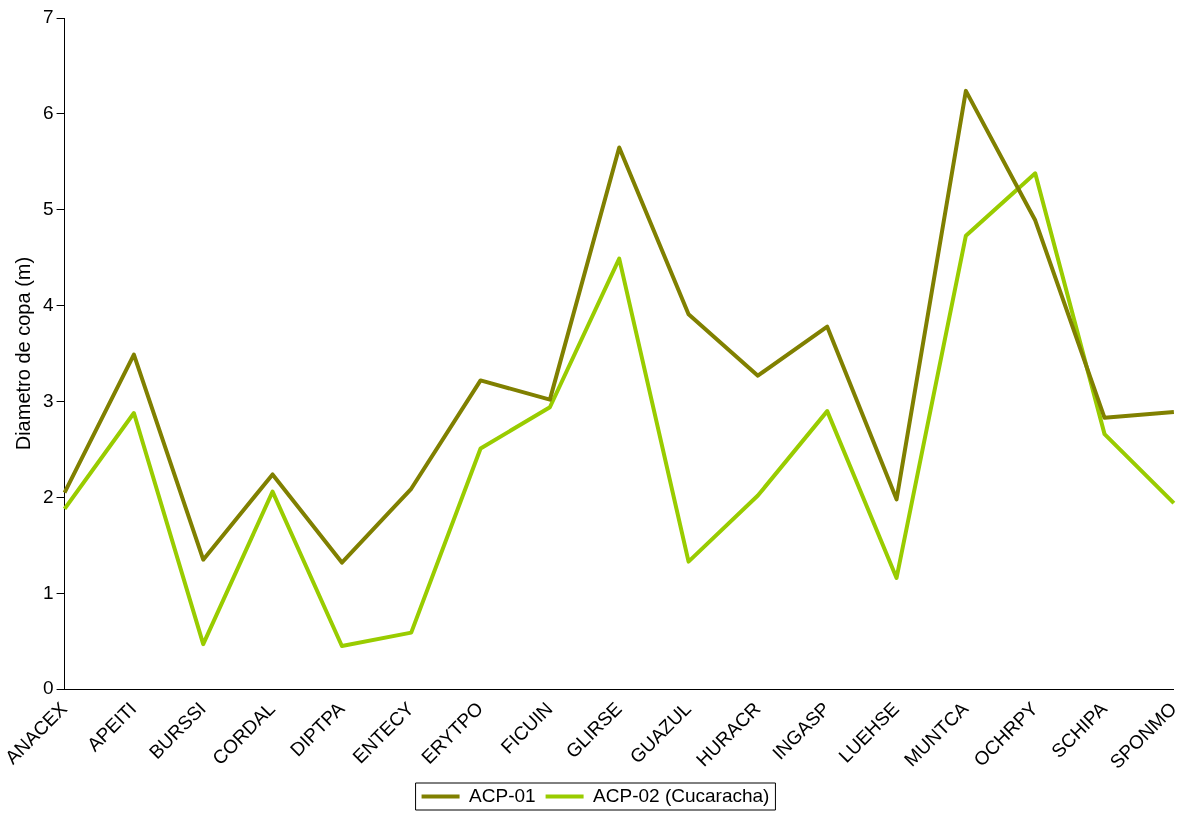 The width and height of the screenshot is (1193, 820). Describe the element at coordinates (681, 795) in the screenshot. I see `legend-label: ACP-02 (Cucaracha)` at that location.